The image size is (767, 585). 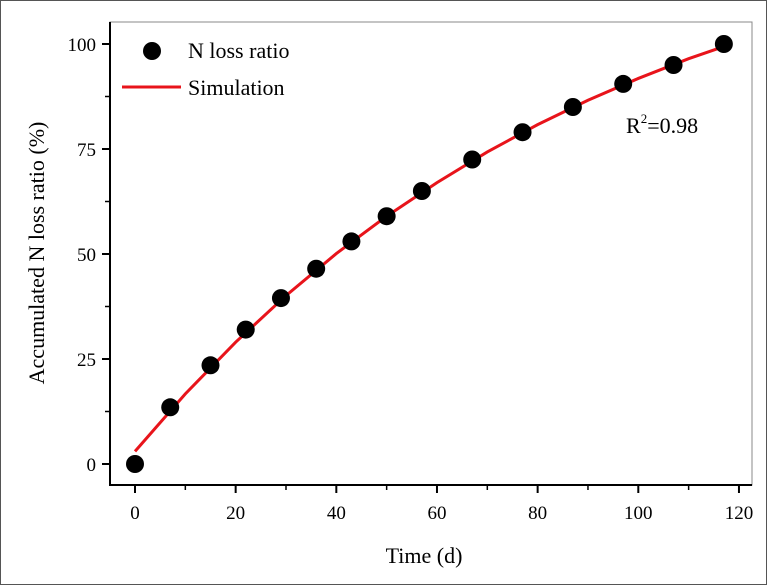 What do you see at coordinates (739, 513) in the screenshot?
I see `x-tick-label: 120` at bounding box center [739, 513].